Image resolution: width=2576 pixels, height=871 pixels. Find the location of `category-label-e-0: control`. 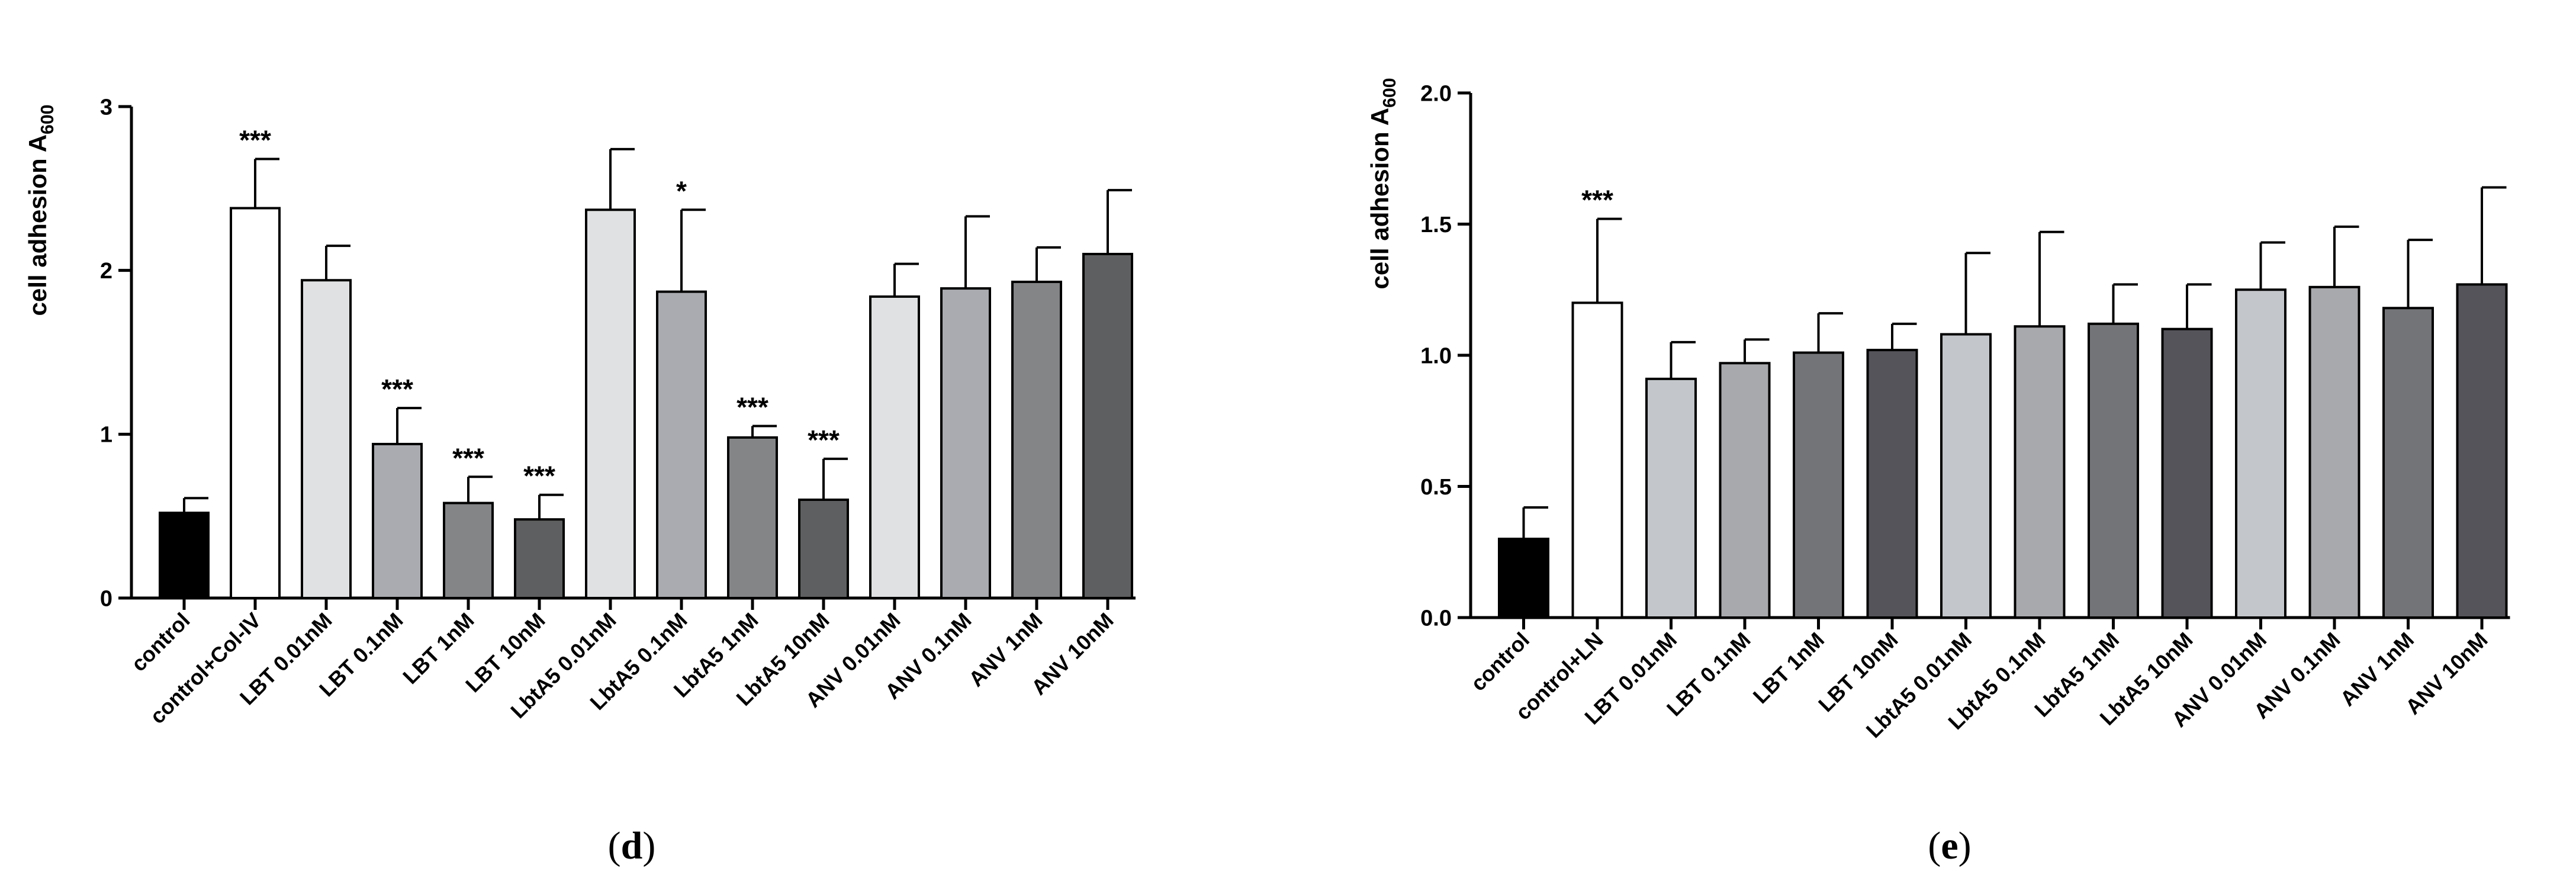

category-label-e-0: control is located at coordinates (1500, 662).